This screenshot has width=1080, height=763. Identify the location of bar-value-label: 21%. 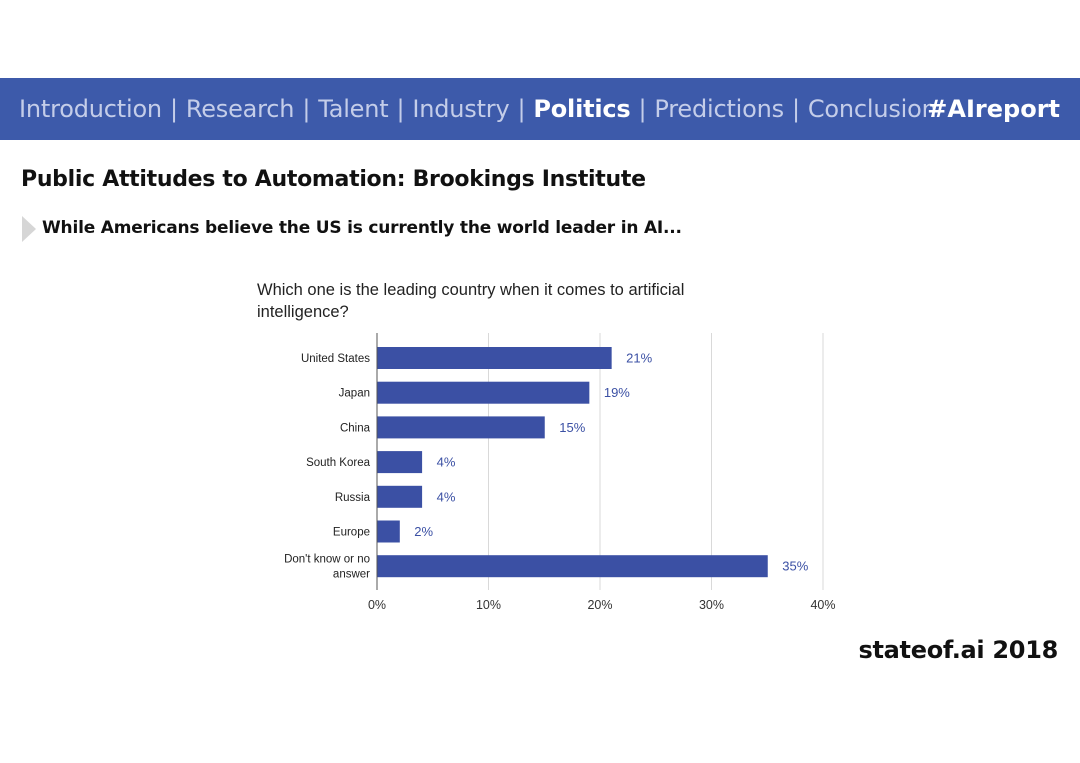
(639, 358).